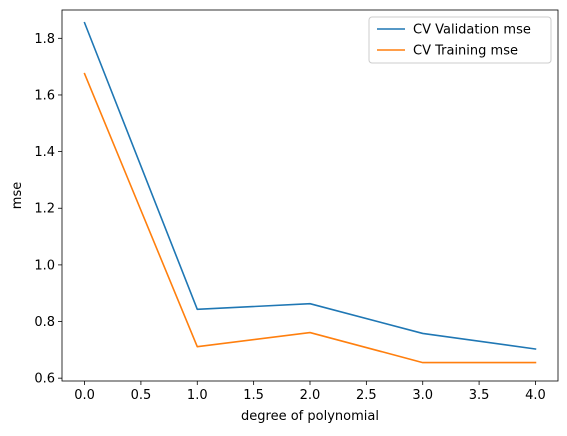 Image resolution: width=567 pixels, height=436 pixels. Describe the element at coordinates (44, 265) in the screenshot. I see `y-tick-label: 1.0` at that location.